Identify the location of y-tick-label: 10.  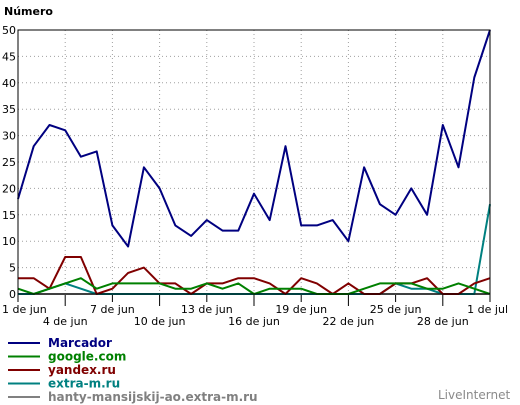
(9, 241).